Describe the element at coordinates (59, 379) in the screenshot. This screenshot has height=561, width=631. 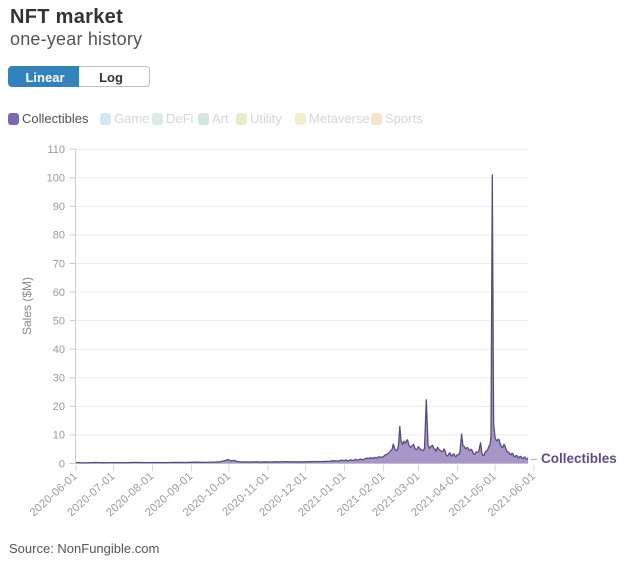
I see `svg-text: 30` at that location.